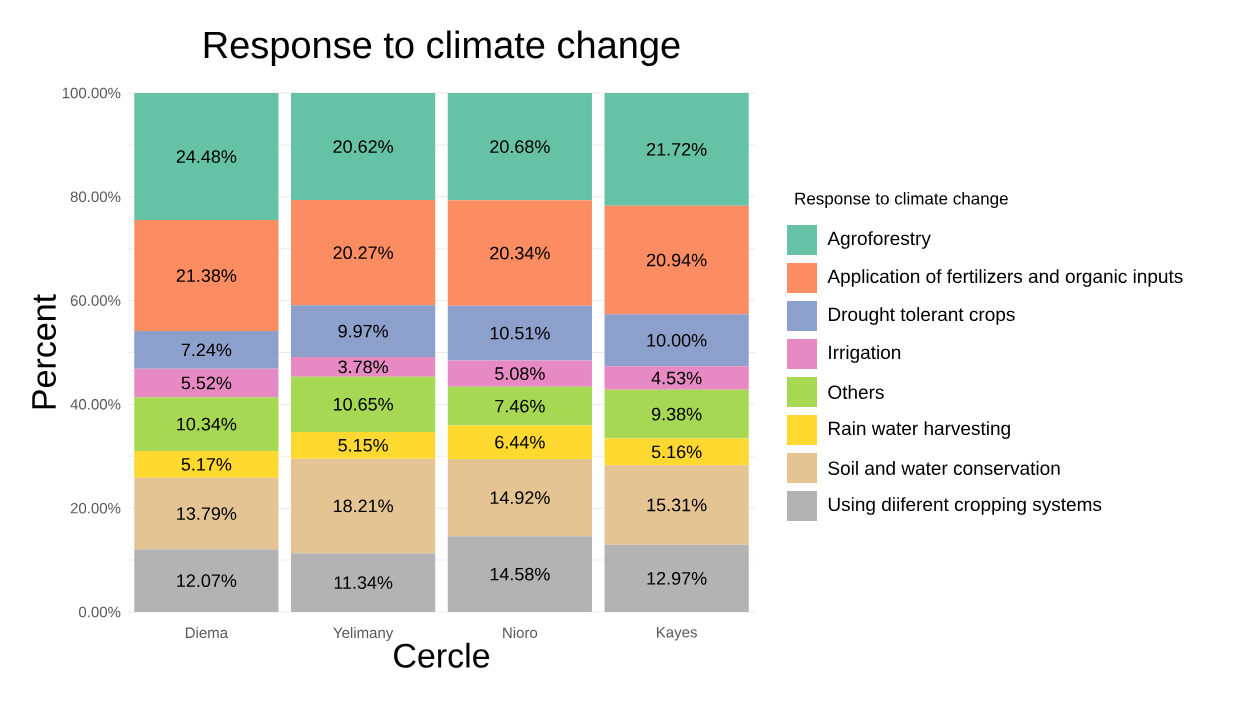 This screenshot has width=1238, height=713. I want to click on data-label: 9.97%, so click(363, 331).